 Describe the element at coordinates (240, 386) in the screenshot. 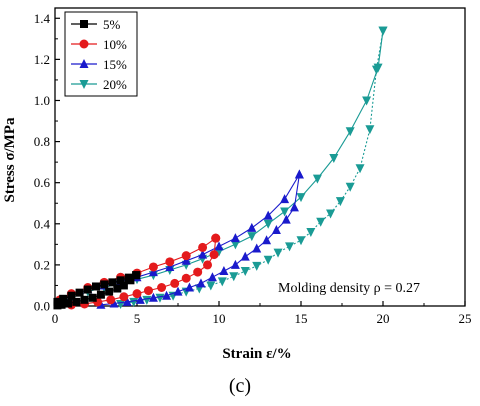

I see `figure-caption: (c)` at that location.